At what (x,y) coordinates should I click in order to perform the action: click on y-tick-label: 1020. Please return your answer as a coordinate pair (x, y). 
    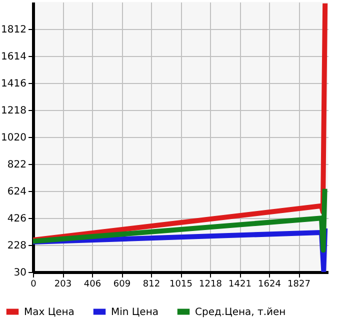
    Looking at the image, I should click on (13, 138).